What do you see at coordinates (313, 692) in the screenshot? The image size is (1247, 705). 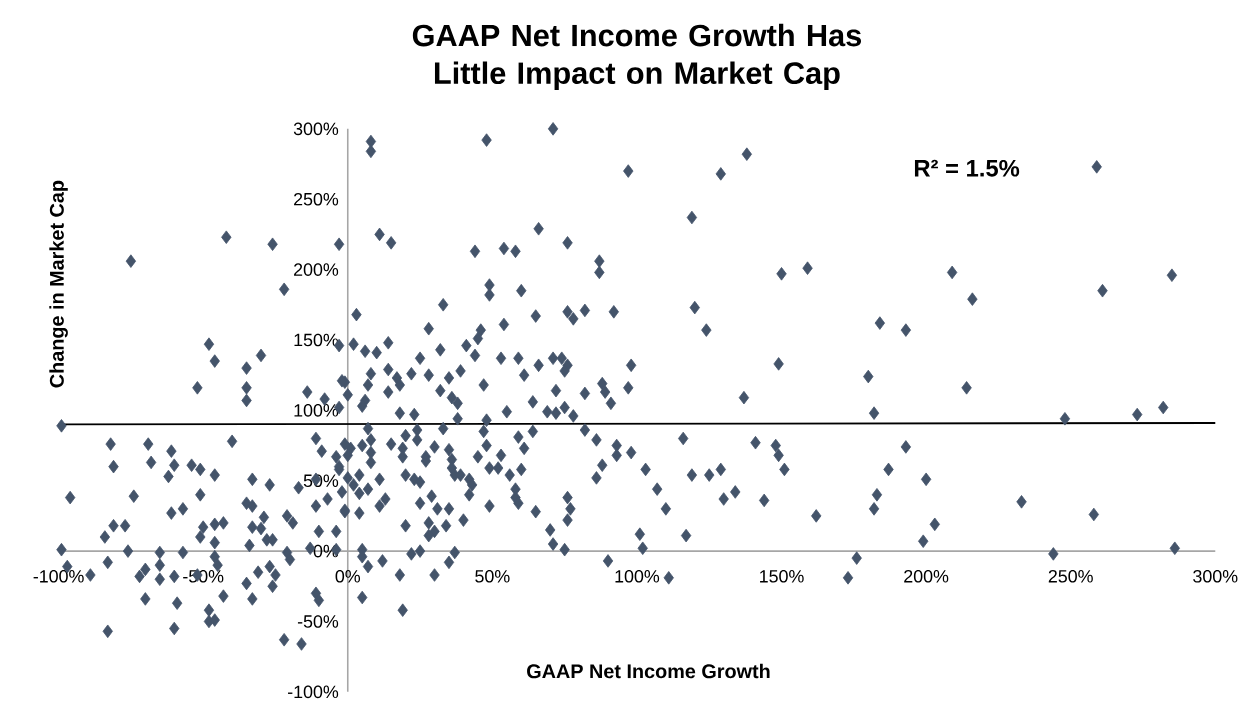 I see `y-tick-label: -100%` at bounding box center [313, 692].